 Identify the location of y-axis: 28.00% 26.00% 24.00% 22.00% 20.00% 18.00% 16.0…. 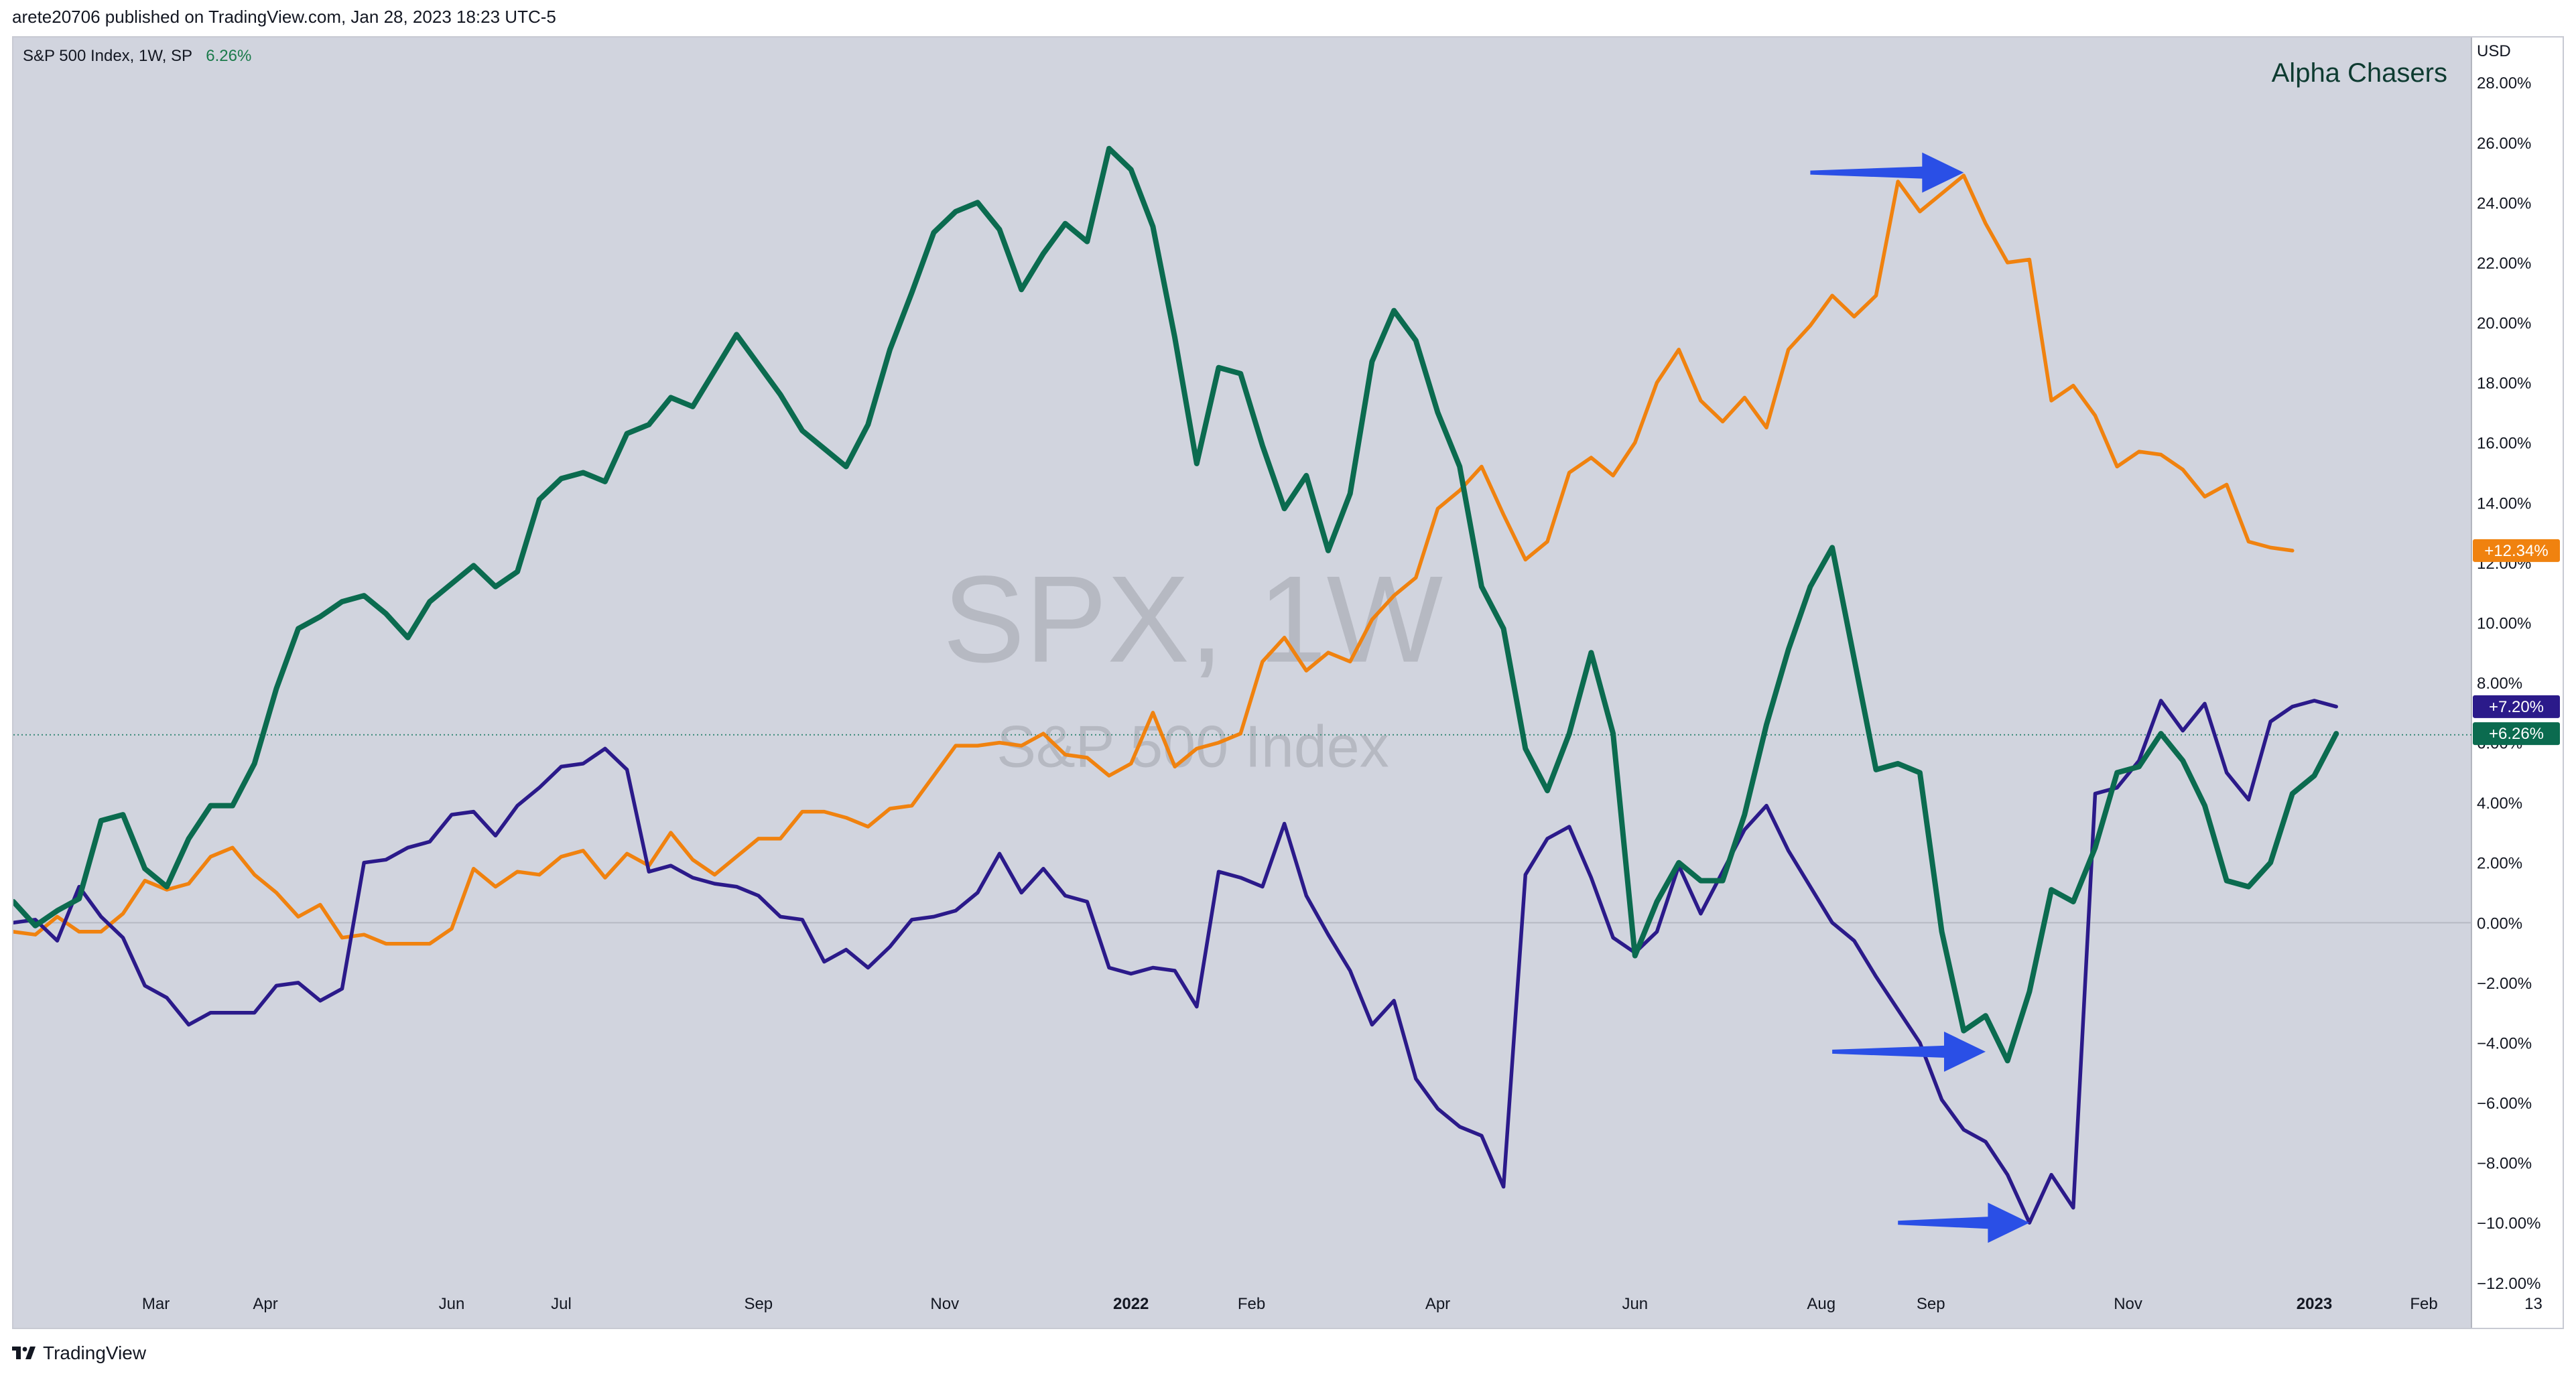
(2508, 684).